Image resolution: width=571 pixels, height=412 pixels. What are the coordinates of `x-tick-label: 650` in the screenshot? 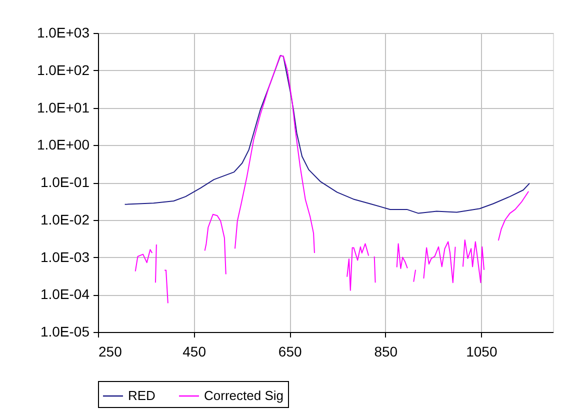 It's located at (290, 352).